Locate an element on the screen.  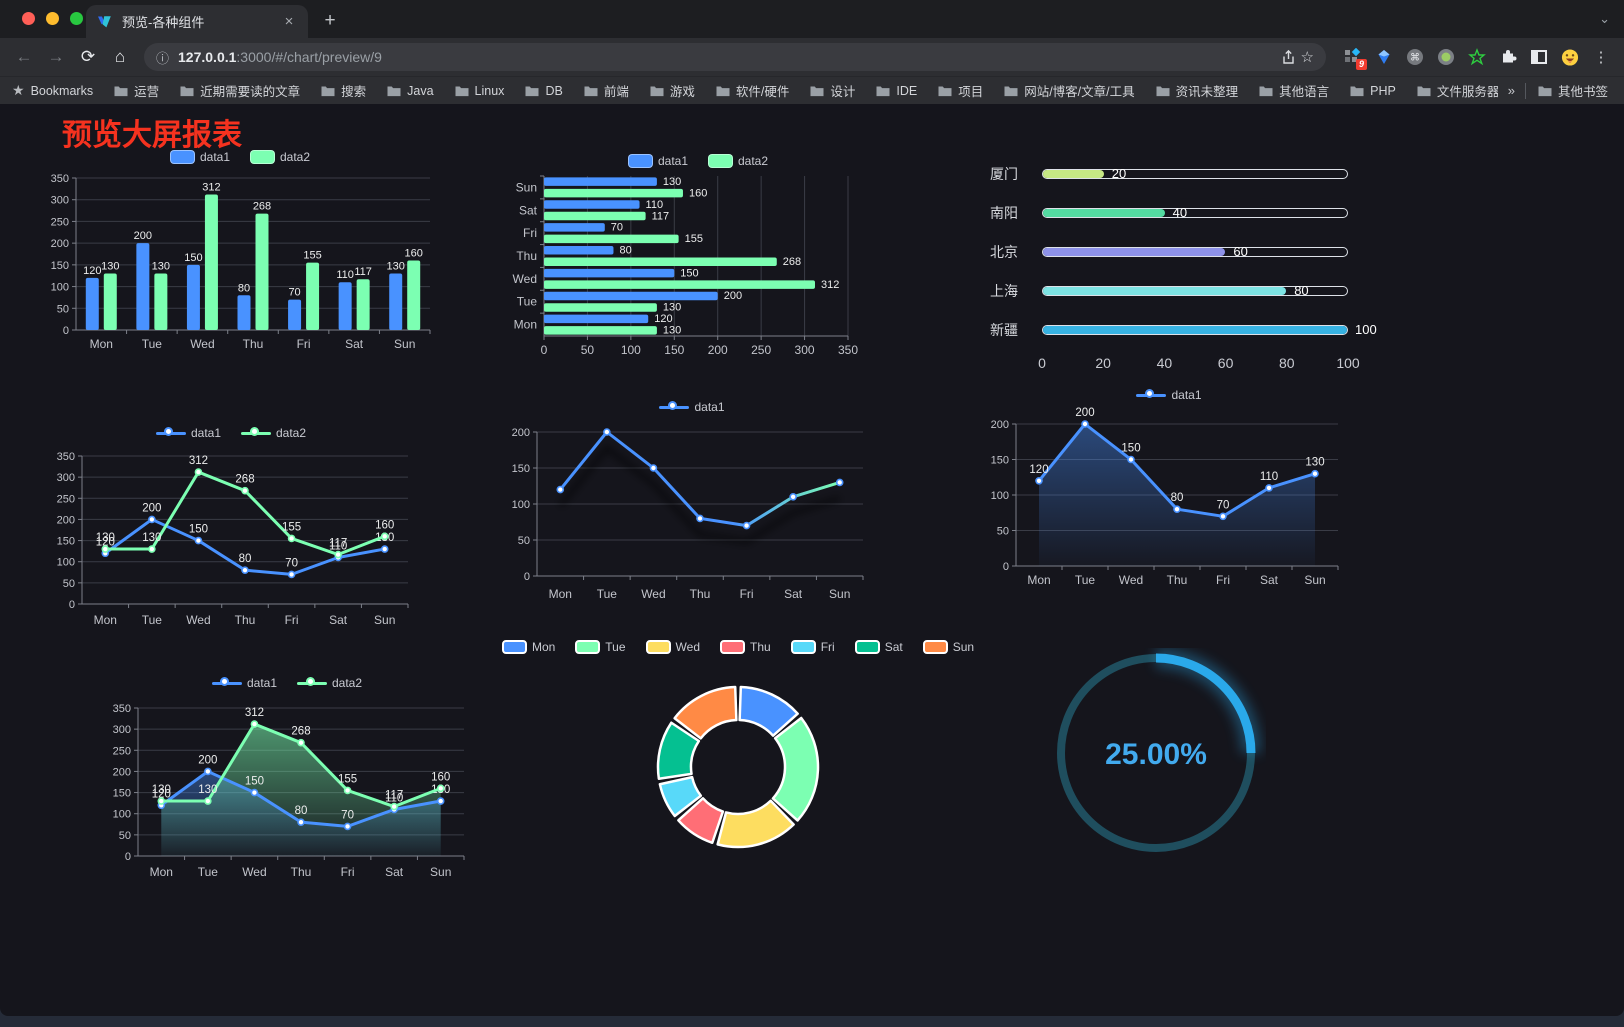
bookmark-folder-label: IDE is located at coordinates (907, 90).